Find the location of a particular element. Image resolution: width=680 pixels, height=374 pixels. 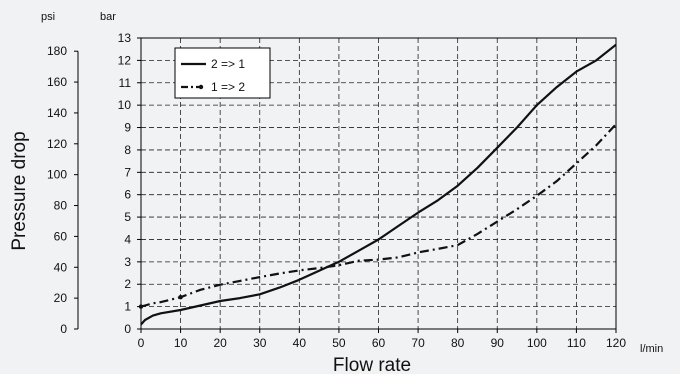

x-tick-label: 10 is located at coordinates (181, 343).